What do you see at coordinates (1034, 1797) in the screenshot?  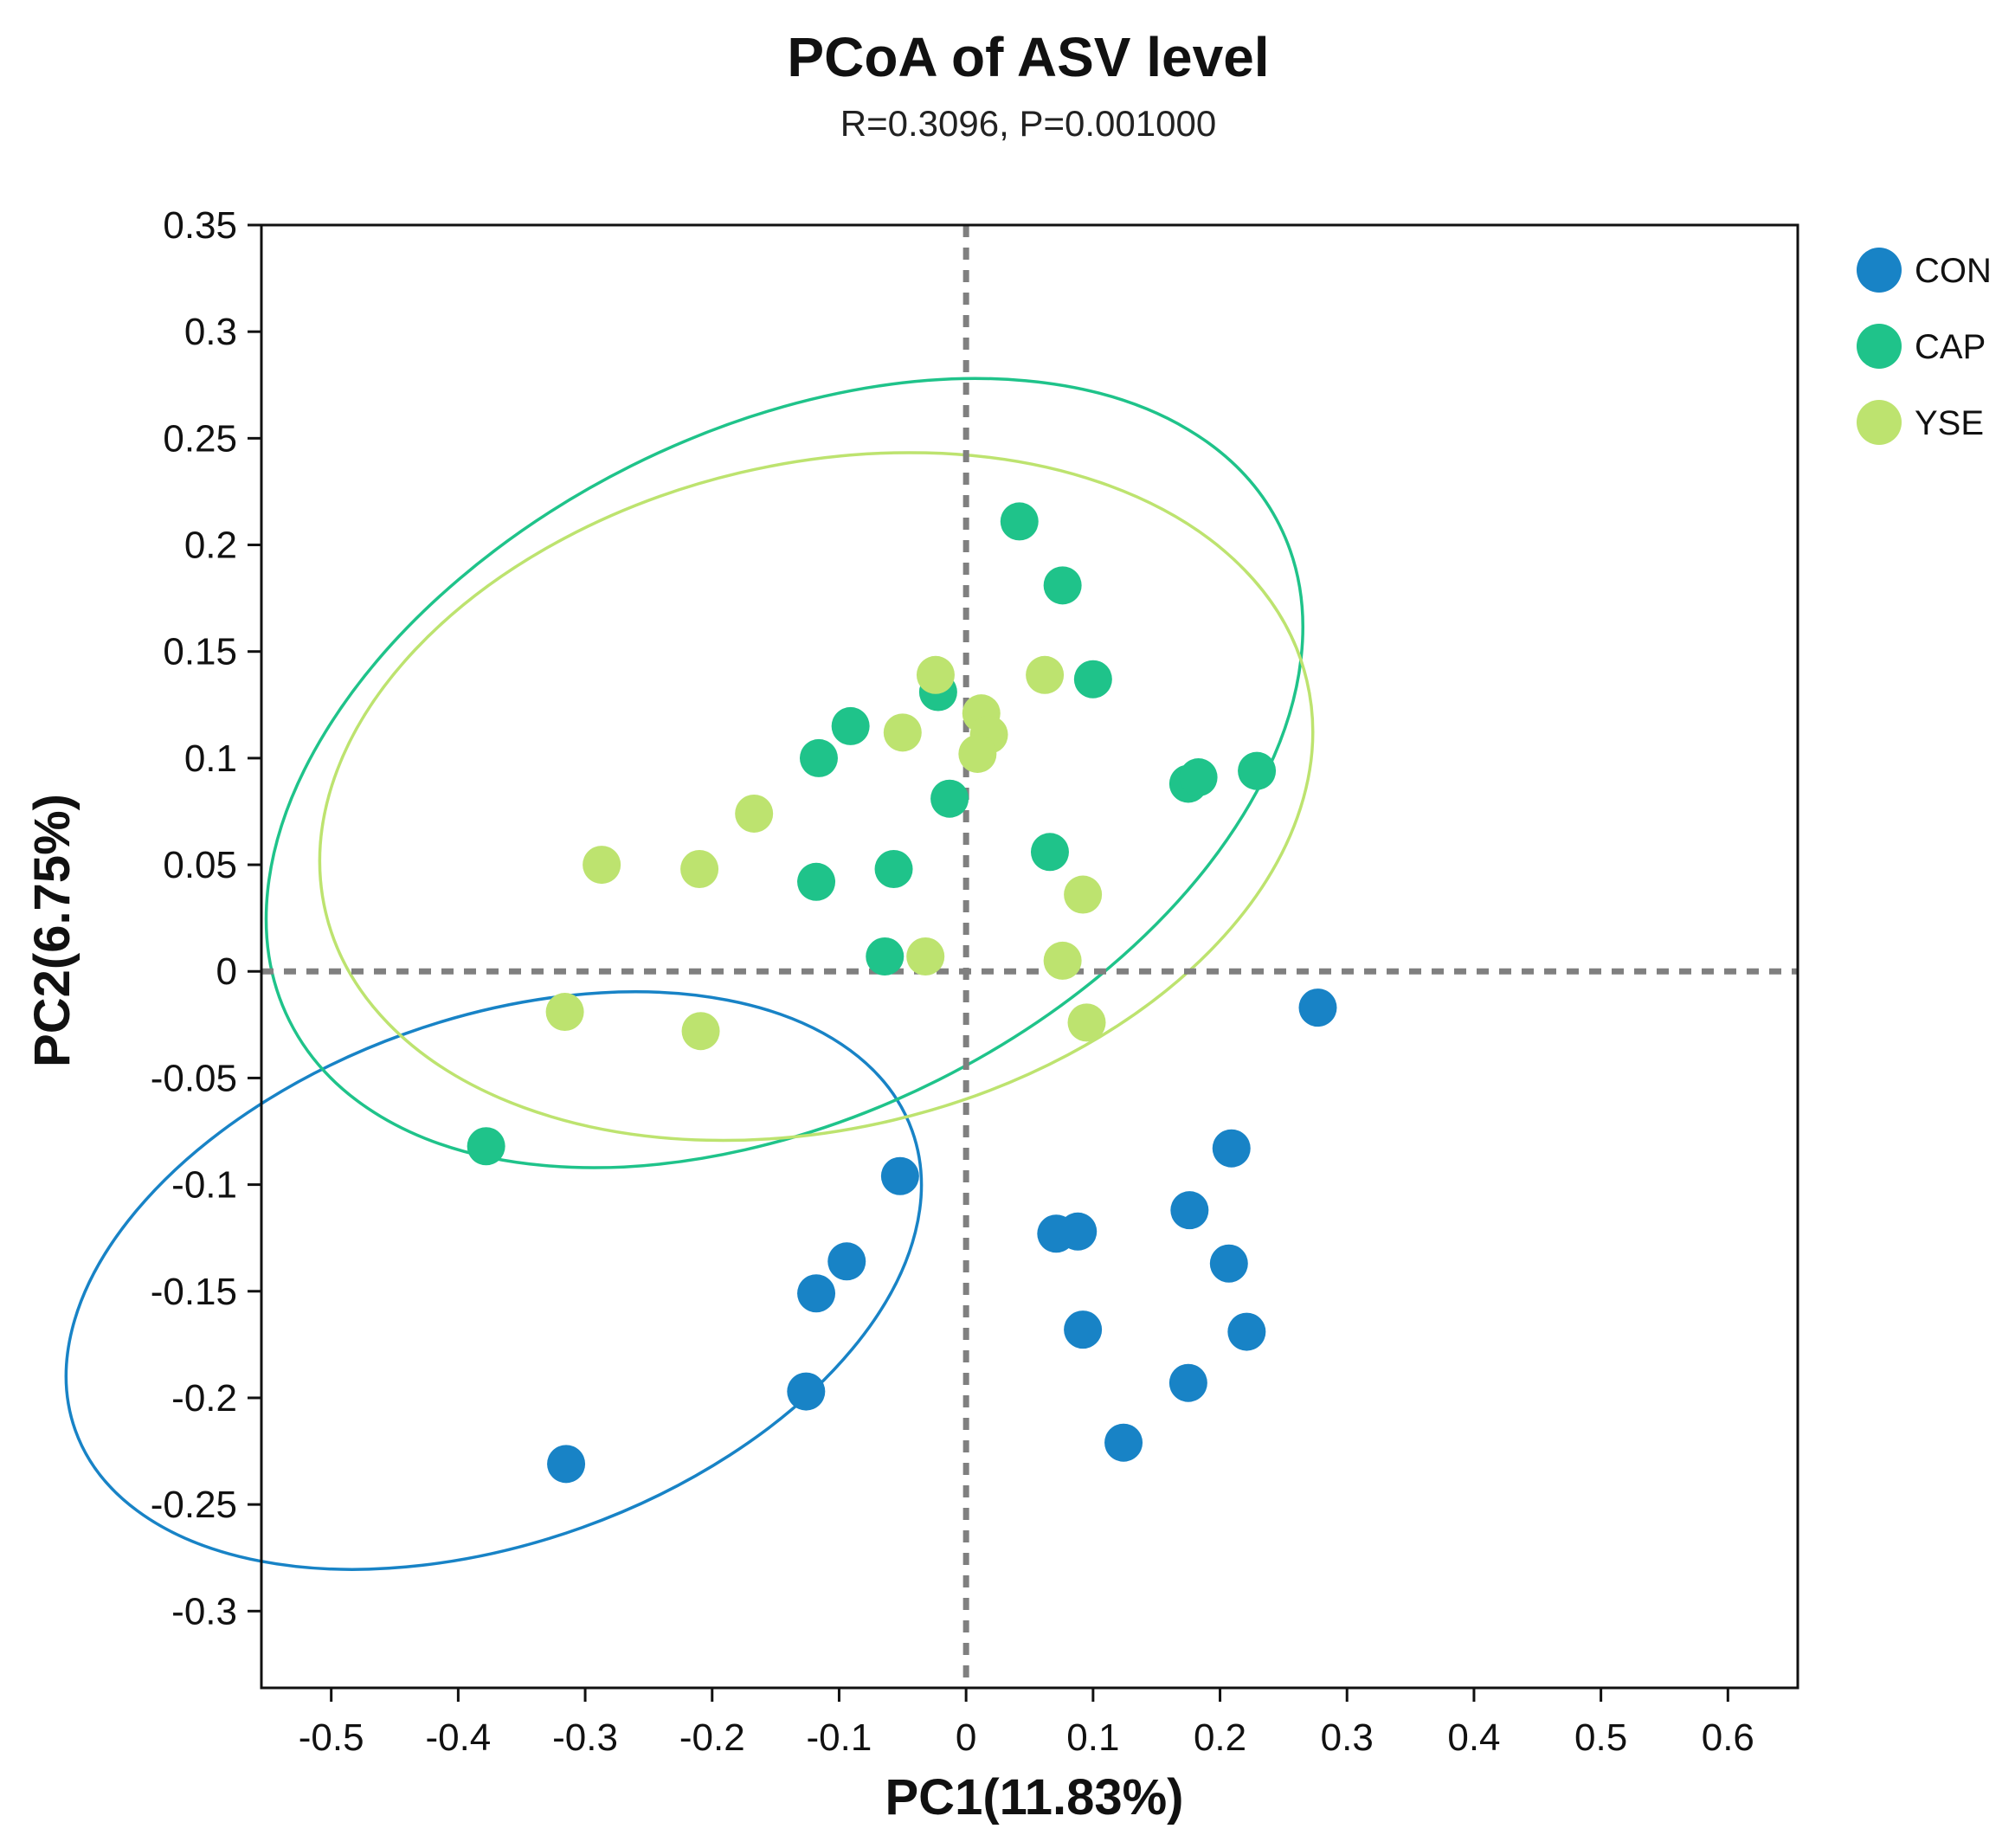 I see `x-axis-title: PC1(11.83%)` at bounding box center [1034, 1797].